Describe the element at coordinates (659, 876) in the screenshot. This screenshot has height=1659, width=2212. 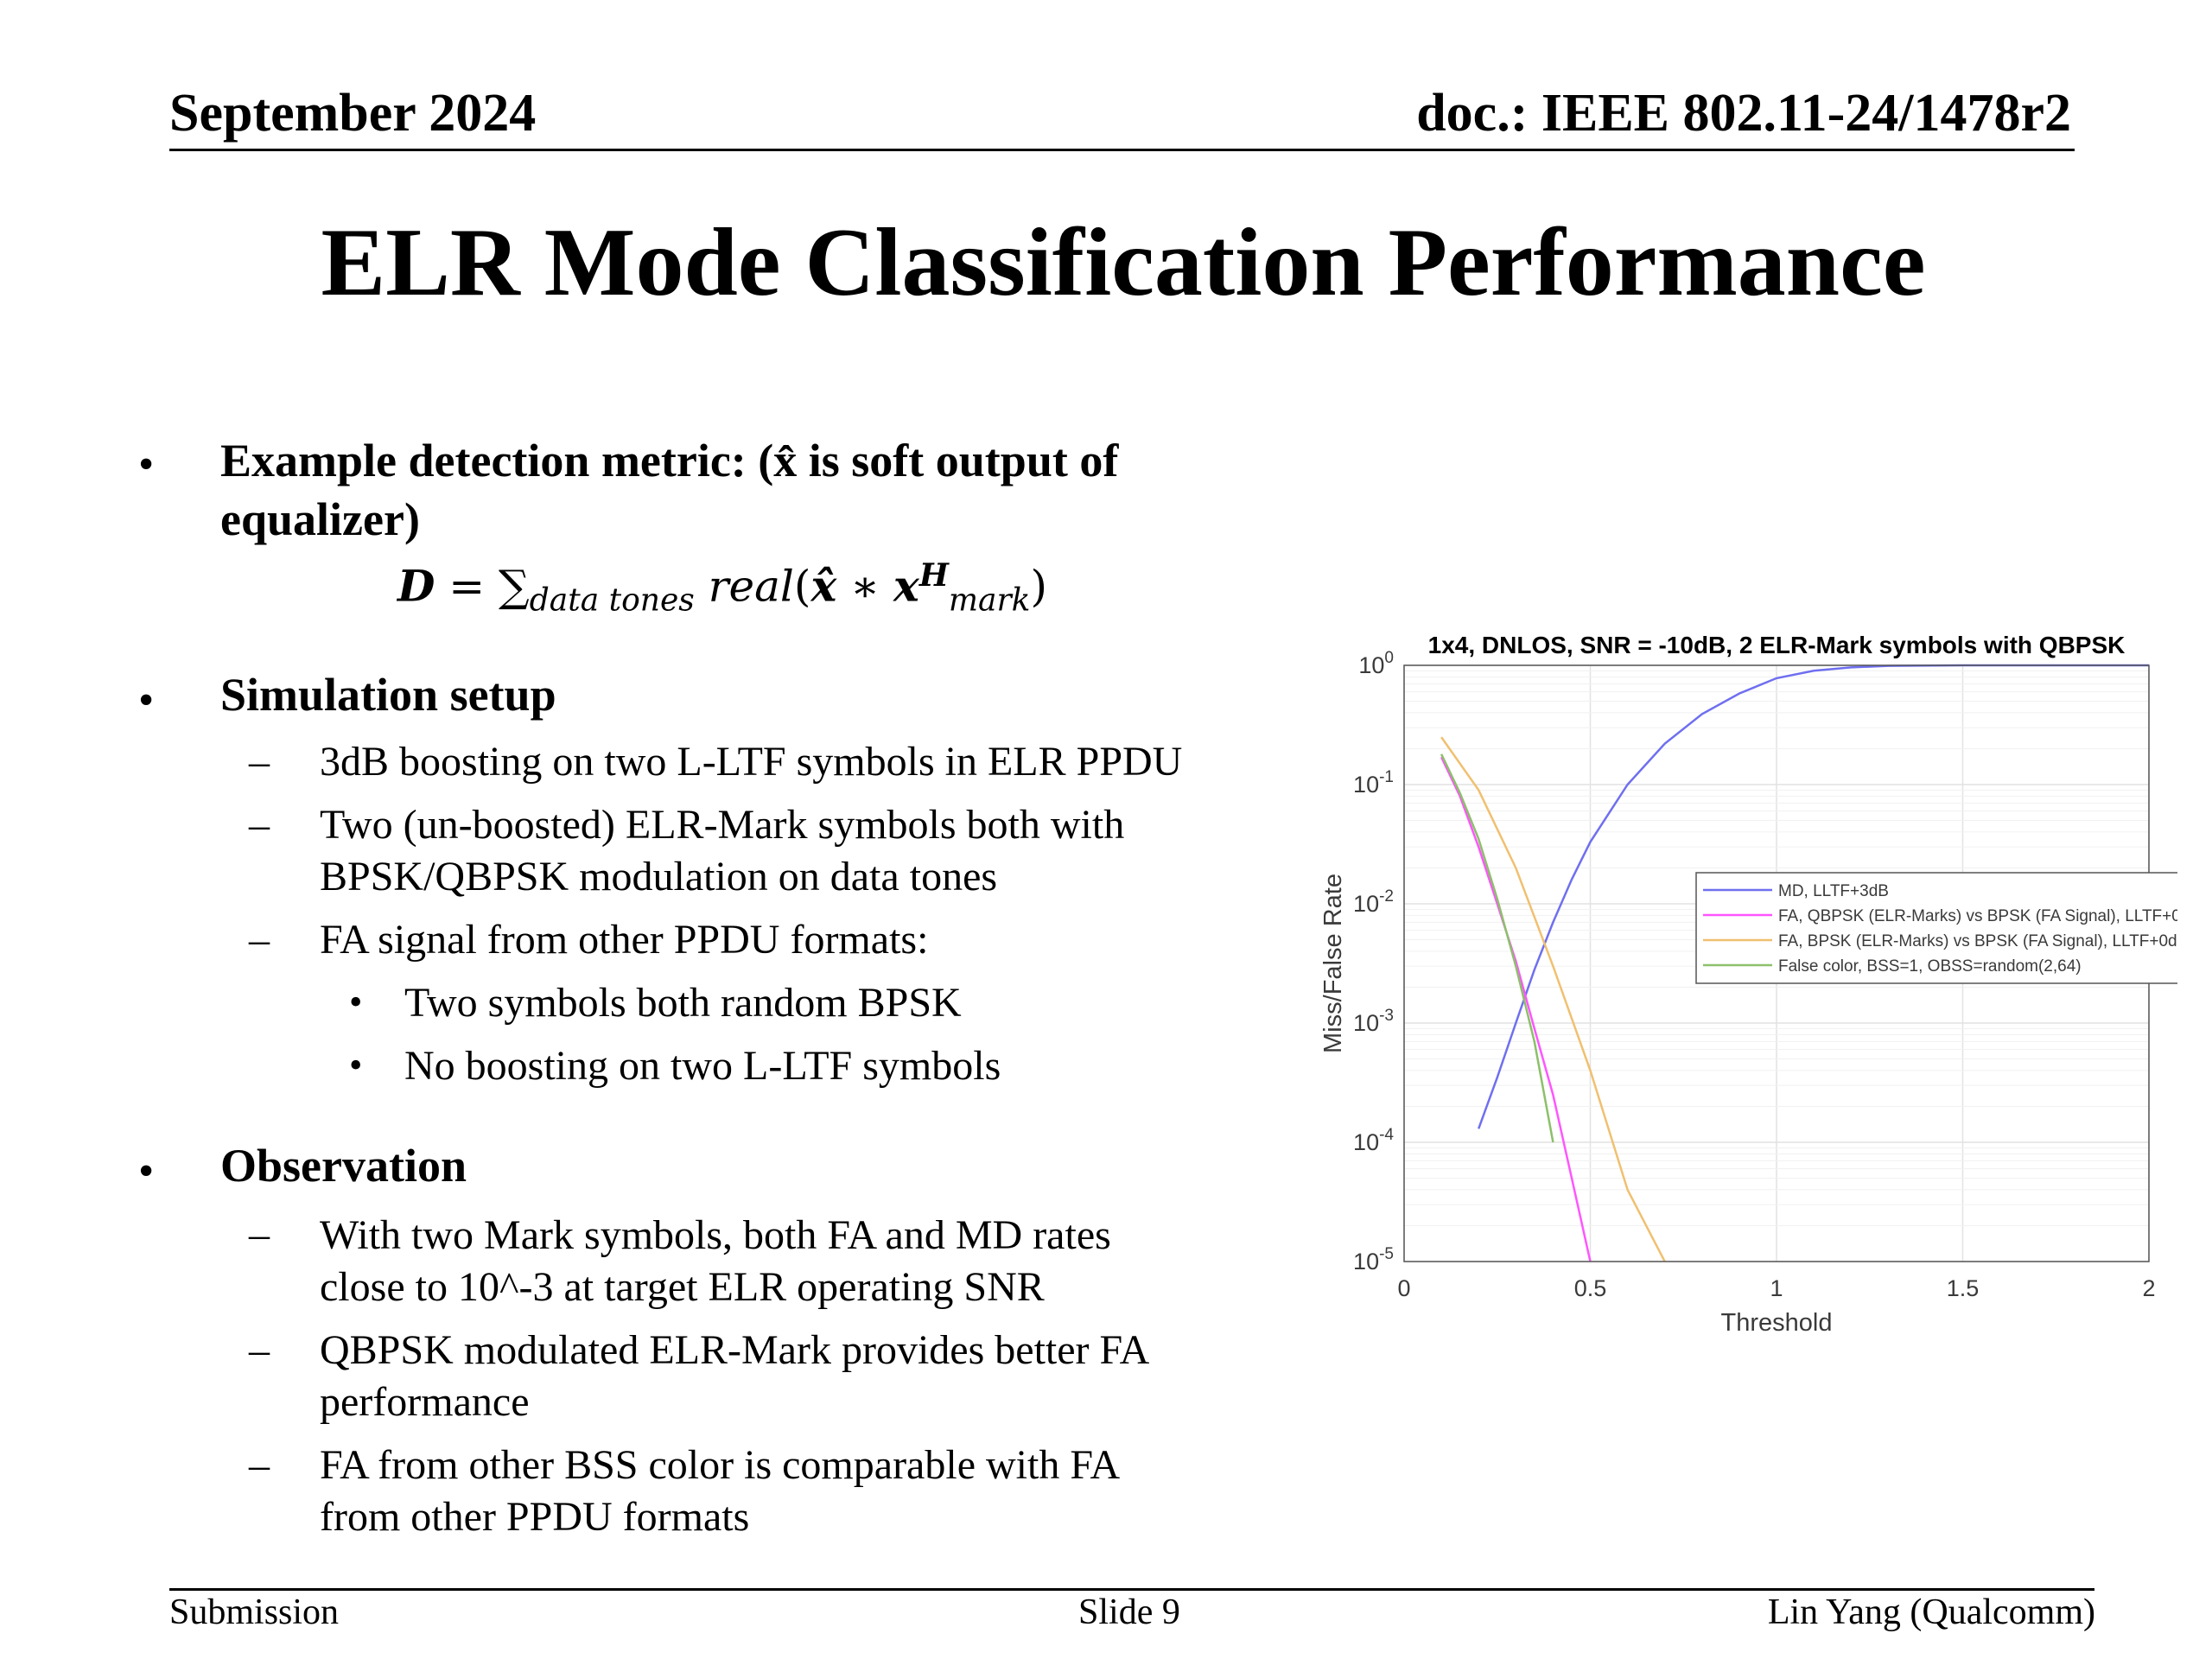
I see `setup-item-continuation: BPSK/QBPSK modulation on data tones` at that location.